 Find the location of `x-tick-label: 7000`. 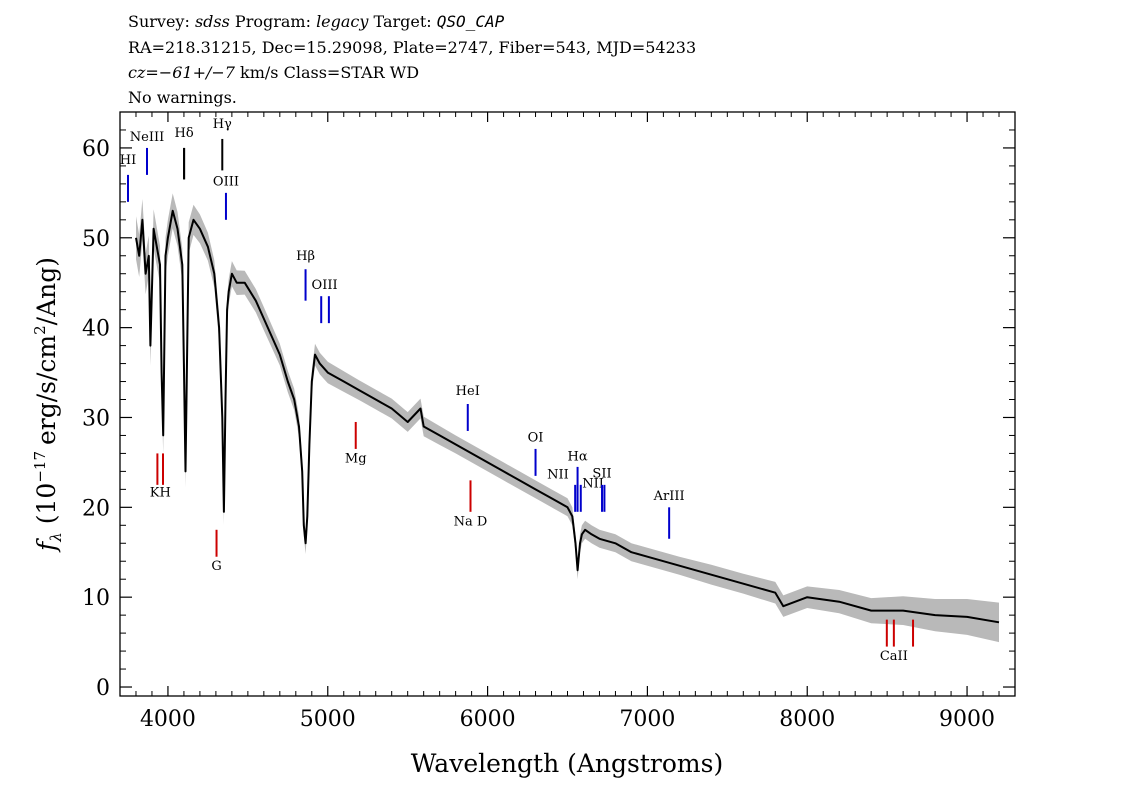

x-tick-label: 7000 is located at coordinates (647, 719).